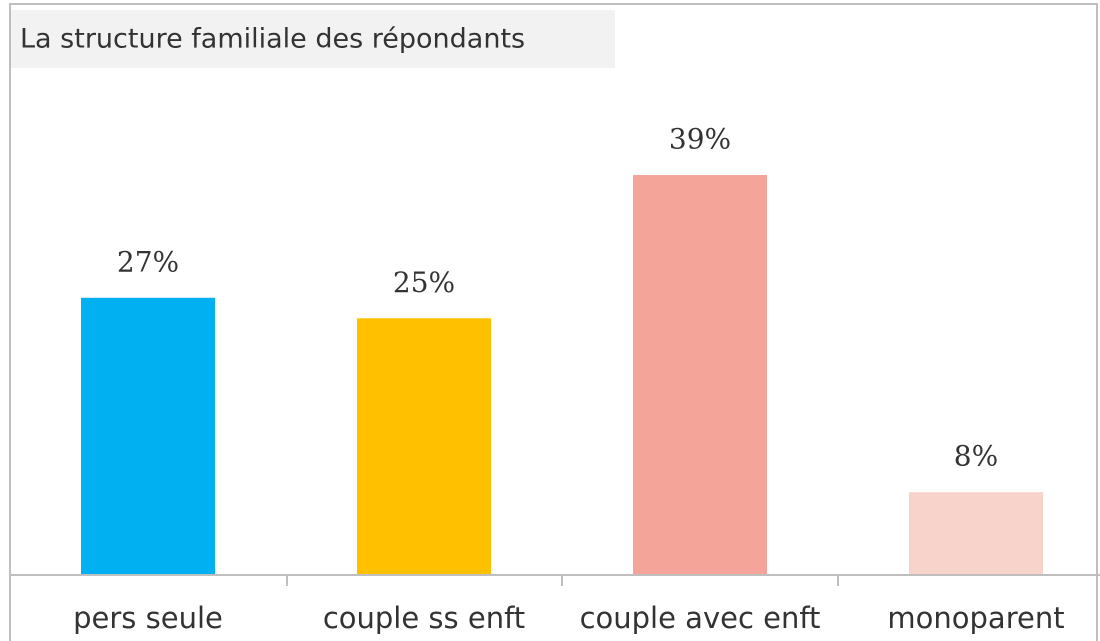  What do you see at coordinates (700, 139) in the screenshot?
I see `value-label: 39%` at bounding box center [700, 139].